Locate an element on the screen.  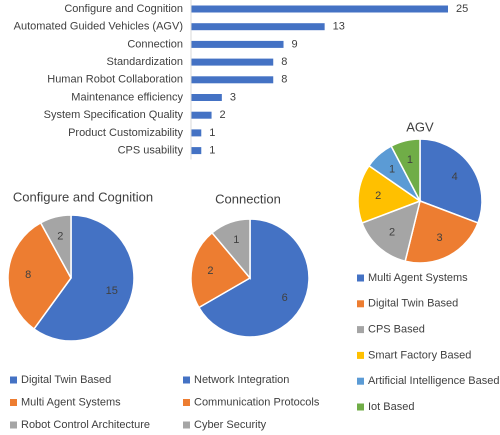
slice-label: 6 is located at coordinates (285, 298).